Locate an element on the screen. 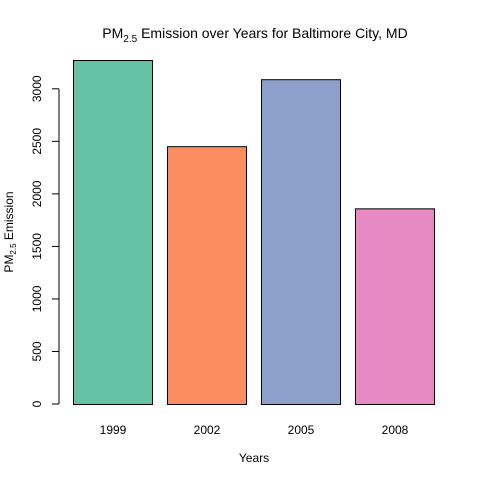 Image resolution: width=480 pixels, height=480 pixels. x-tick-labels: 1999 2002 2005 2008 is located at coordinates (254, 430).